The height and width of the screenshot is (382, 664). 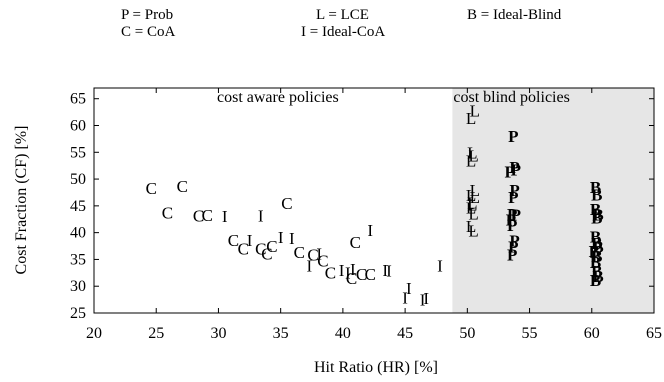 I want to click on y-tick-label: 55, so click(x=78, y=152).